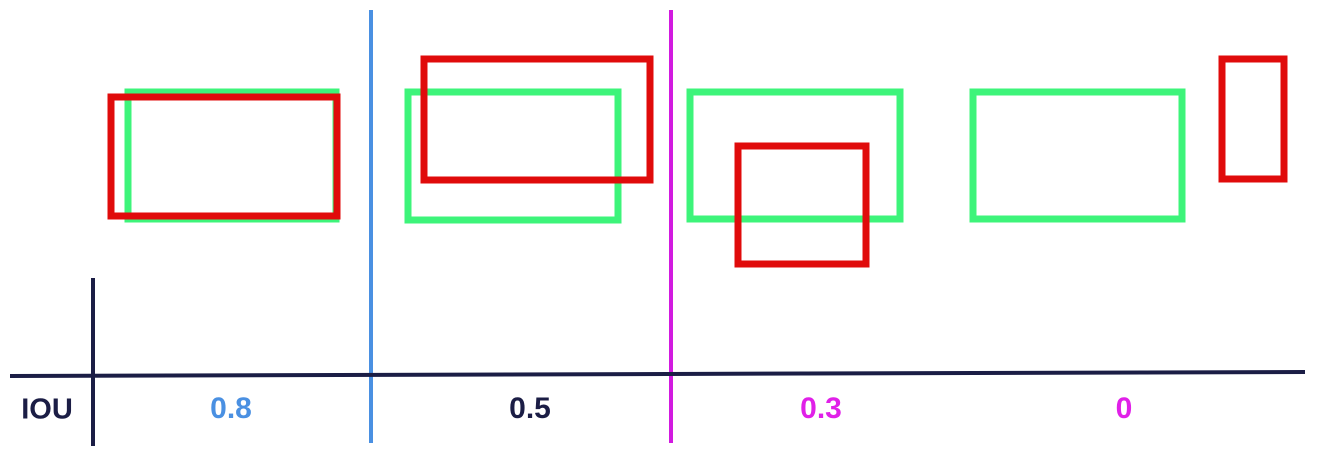 The image size is (1326, 452). I want to click on iou-value-label: 0.5, so click(530, 408).